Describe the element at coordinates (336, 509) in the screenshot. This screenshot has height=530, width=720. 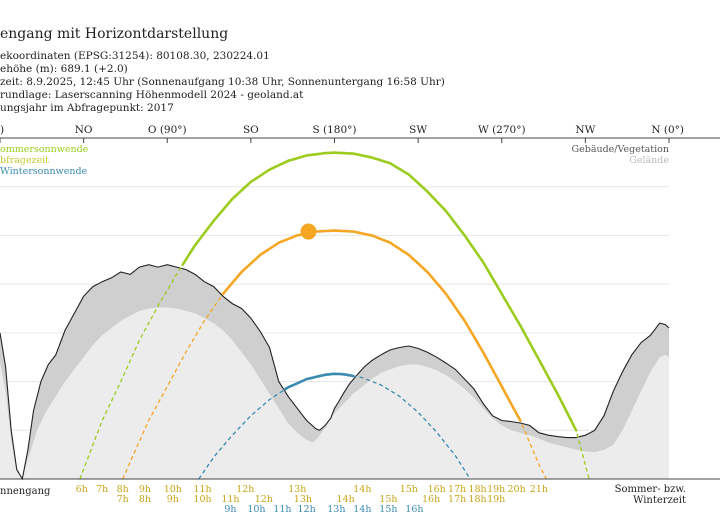
I see `hour-label-winter: 13h` at that location.